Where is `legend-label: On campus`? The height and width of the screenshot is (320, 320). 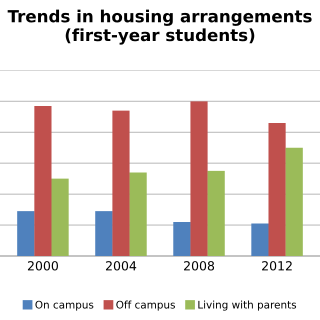 legend-label: On campus is located at coordinates (64, 305).